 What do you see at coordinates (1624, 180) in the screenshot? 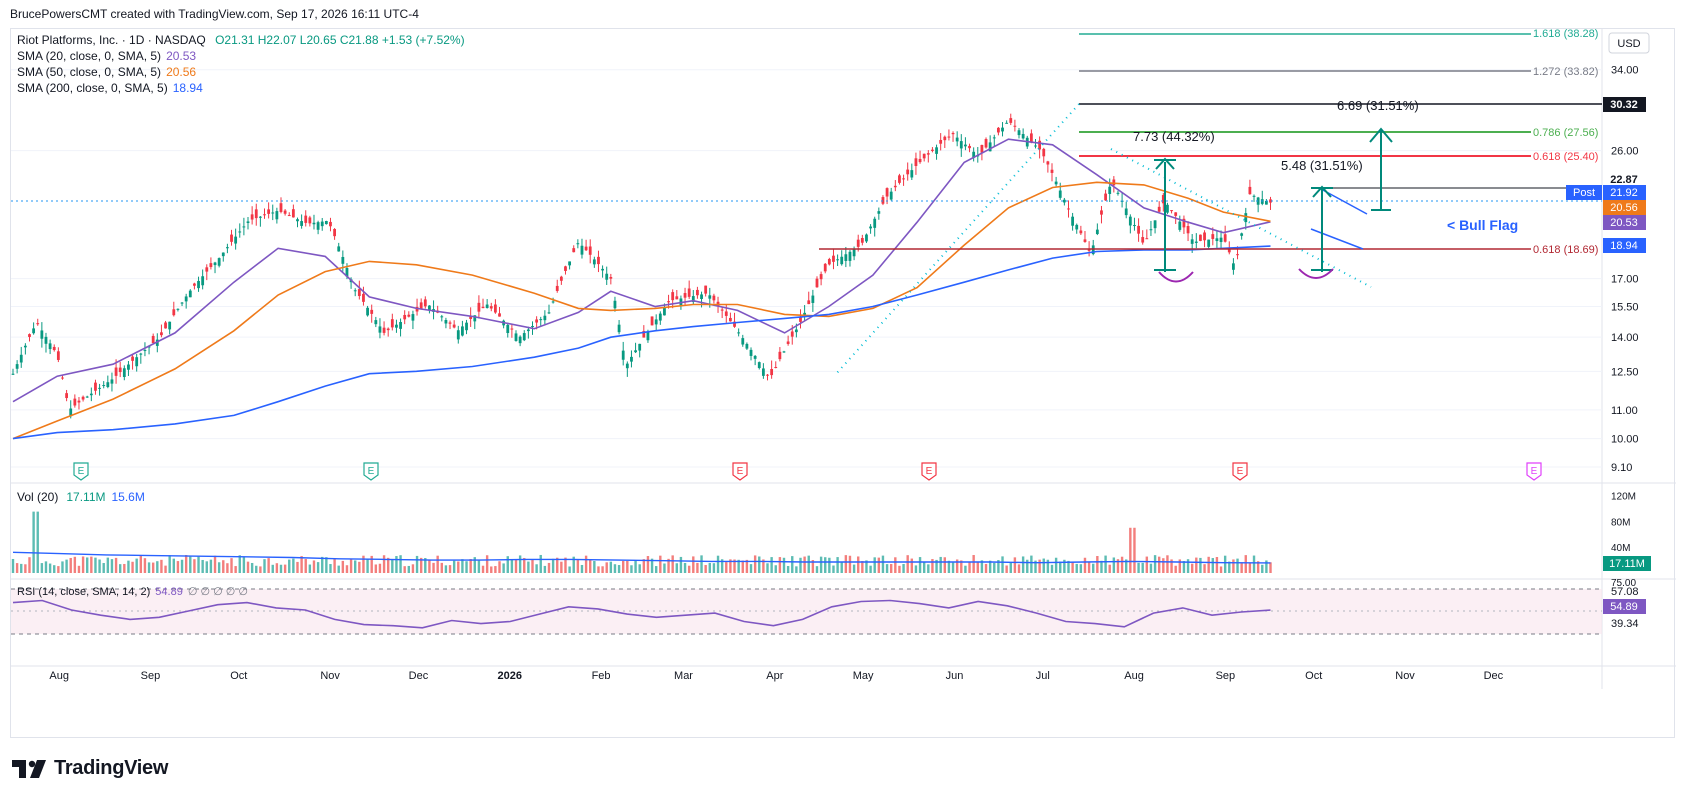
I see `svg-text: 22.87` at bounding box center [1624, 180].